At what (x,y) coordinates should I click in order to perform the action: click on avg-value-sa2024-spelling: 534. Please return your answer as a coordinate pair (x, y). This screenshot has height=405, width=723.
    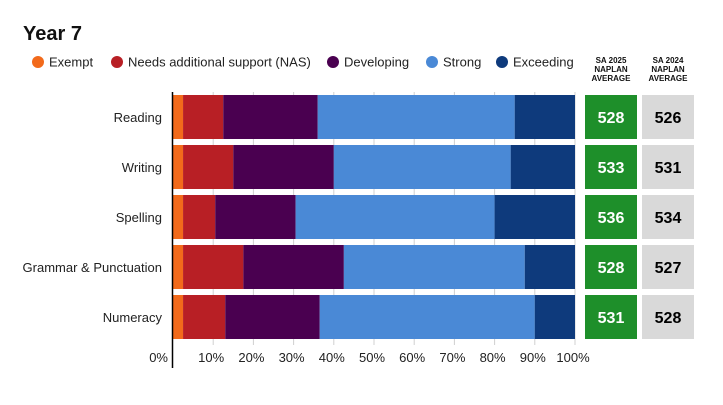
    Looking at the image, I should click on (668, 218).